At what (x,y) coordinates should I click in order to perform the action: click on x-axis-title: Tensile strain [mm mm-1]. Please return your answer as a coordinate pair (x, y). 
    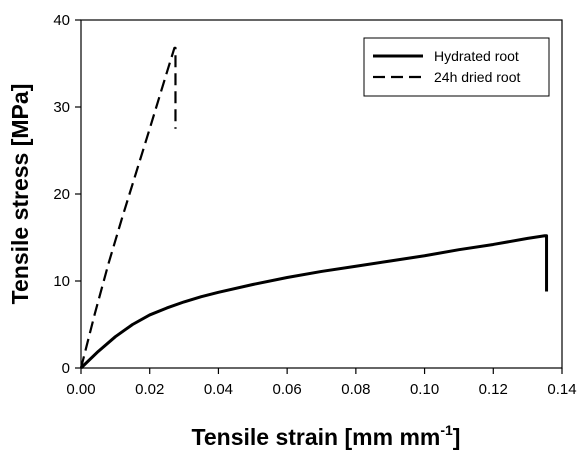
    Looking at the image, I should click on (326, 436).